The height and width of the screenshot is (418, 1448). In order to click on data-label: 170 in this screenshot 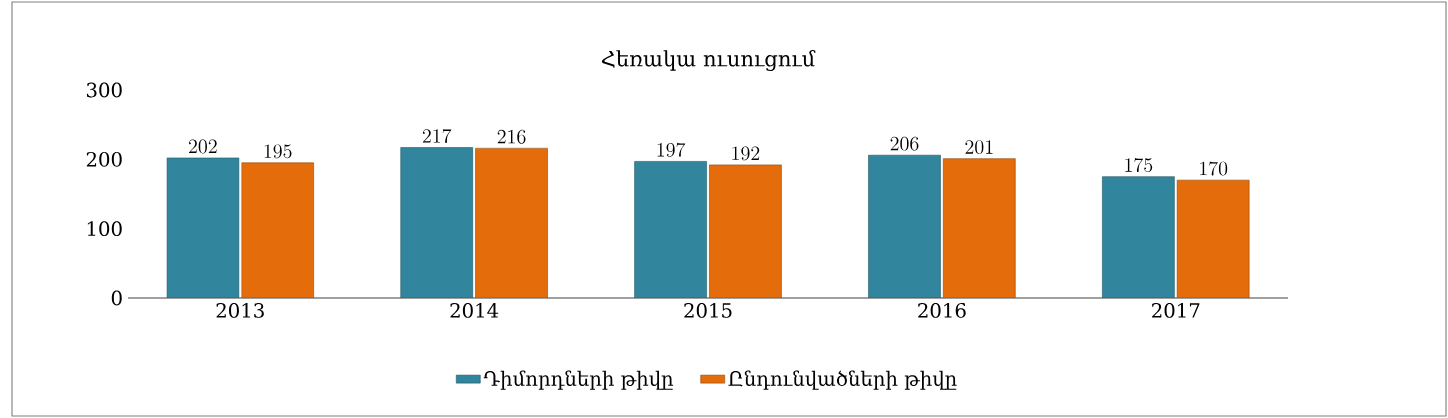, I will do `click(1214, 168)`.